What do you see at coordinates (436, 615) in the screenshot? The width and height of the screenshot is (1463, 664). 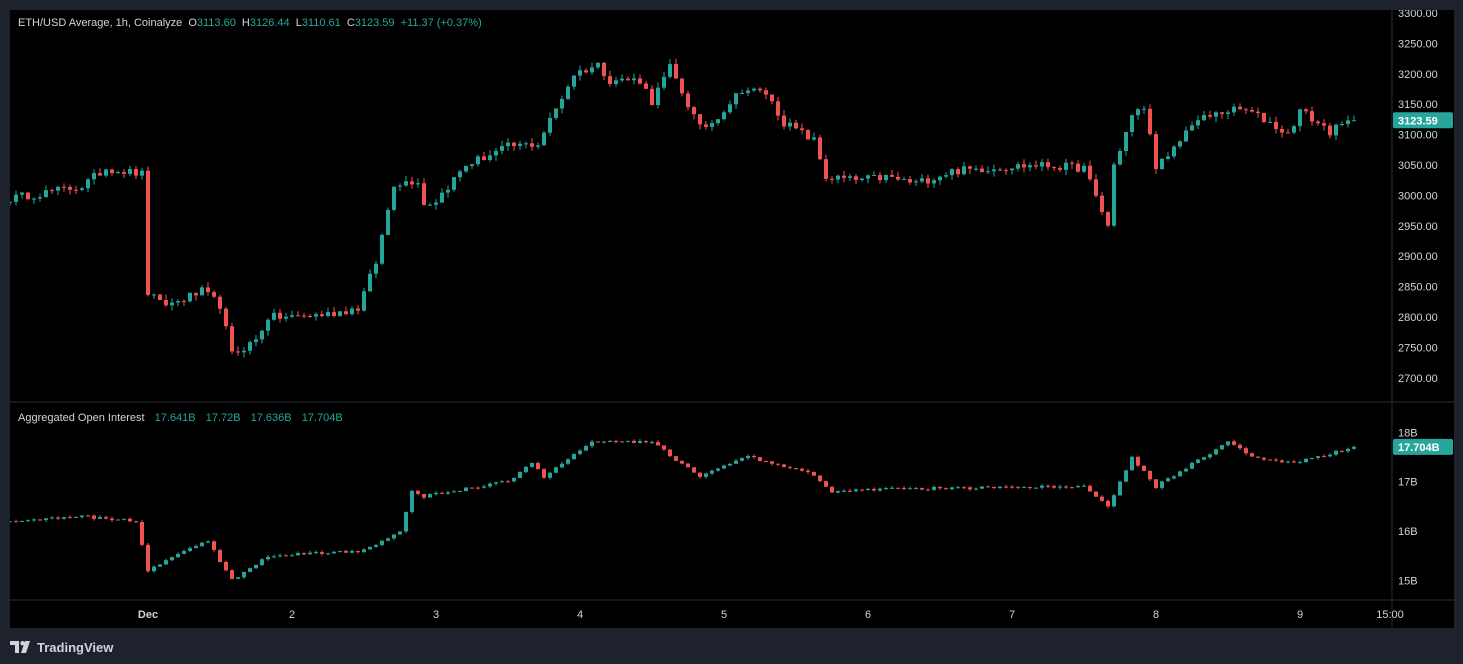 I see `x-tick-label: 3` at bounding box center [436, 615].